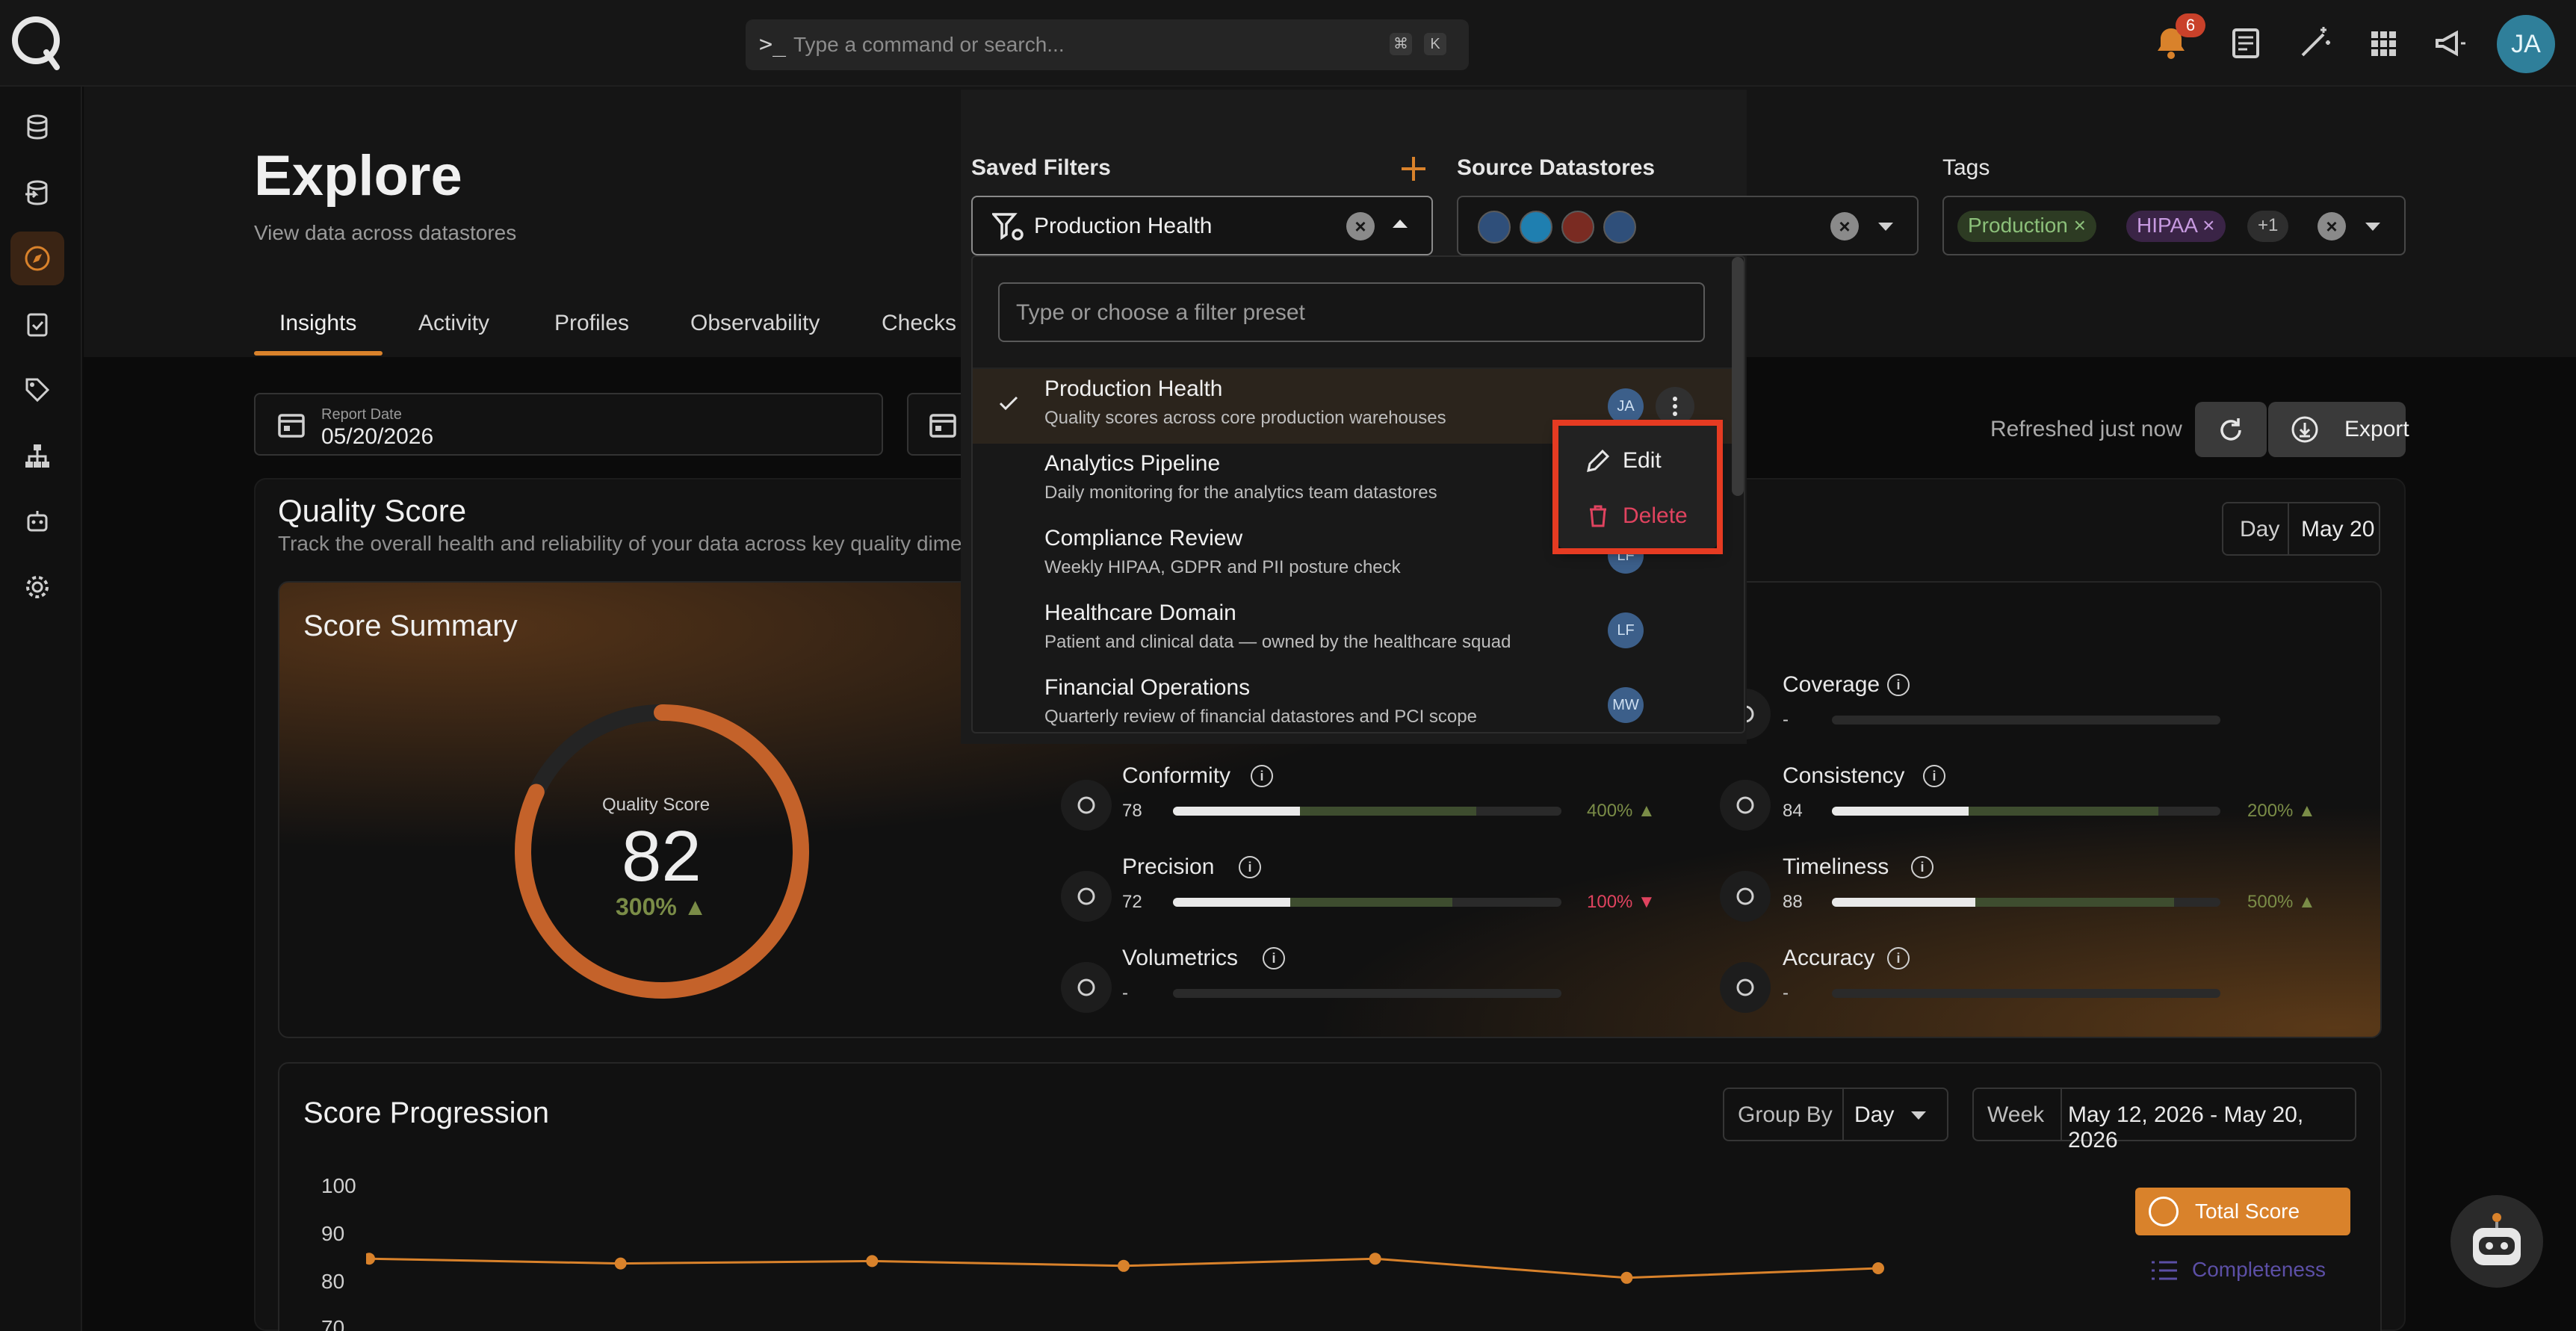 Image resolution: width=2576 pixels, height=1331 pixels. I want to click on terminal-icon: >_, so click(773, 44).